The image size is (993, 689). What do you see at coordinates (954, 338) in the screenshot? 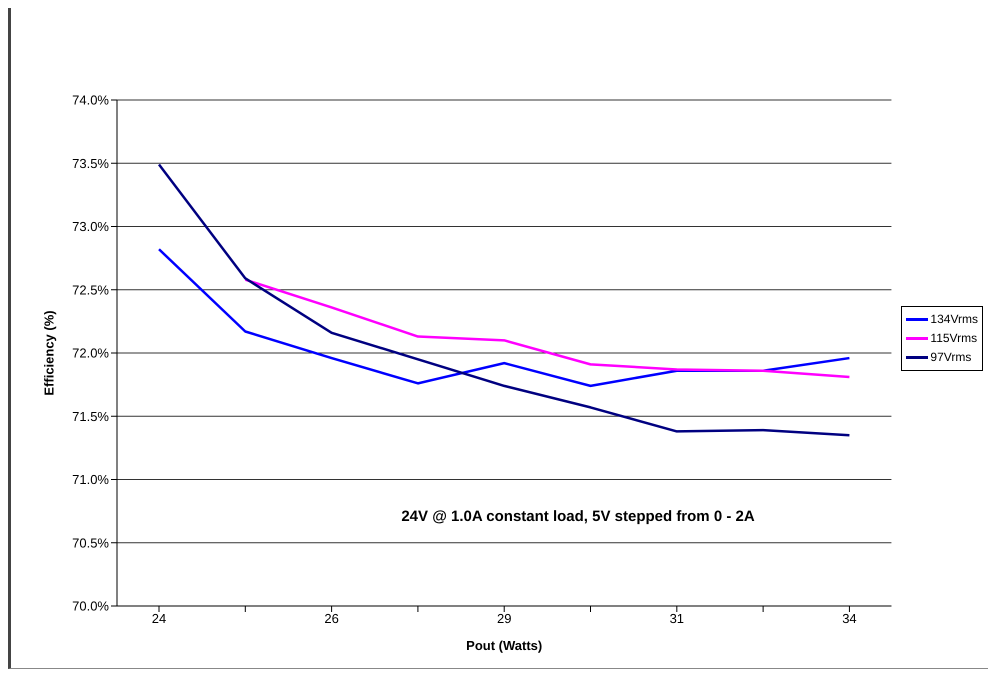
I see `legend-label: 115Vrms` at bounding box center [954, 338].